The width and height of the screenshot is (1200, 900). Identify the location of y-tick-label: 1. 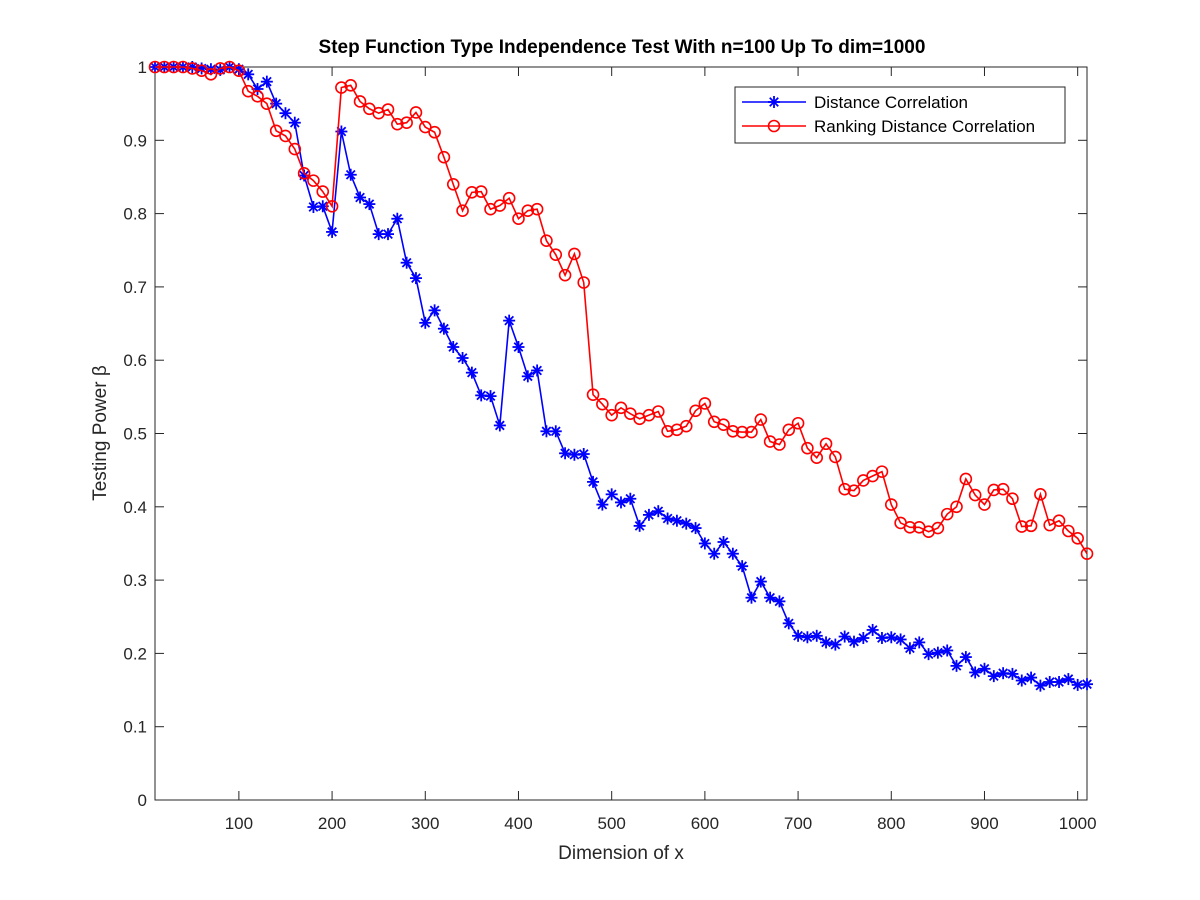
(142, 67).